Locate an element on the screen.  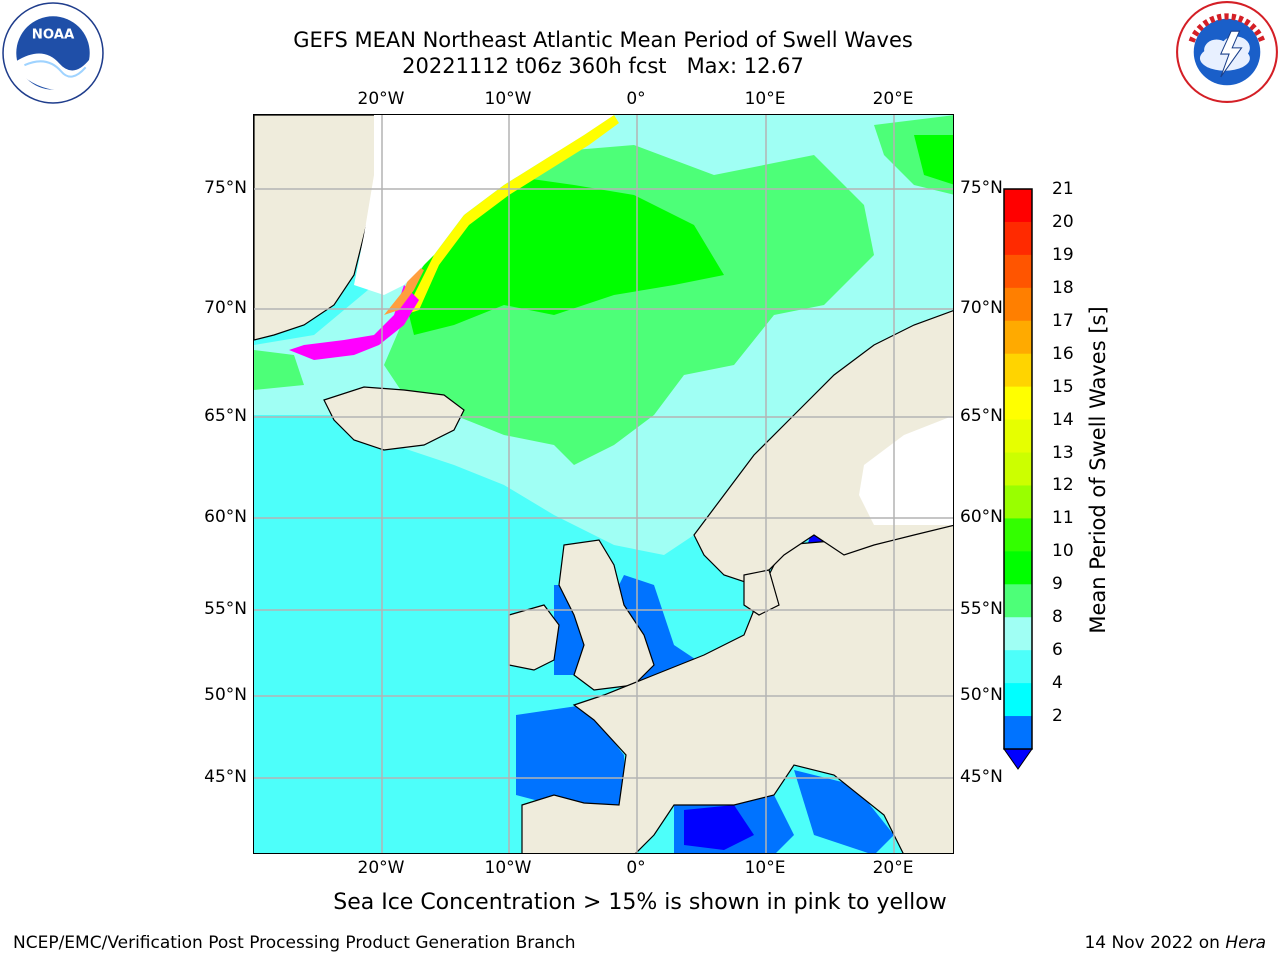
colorbar-tick-label: 15 is located at coordinates (1063, 386).